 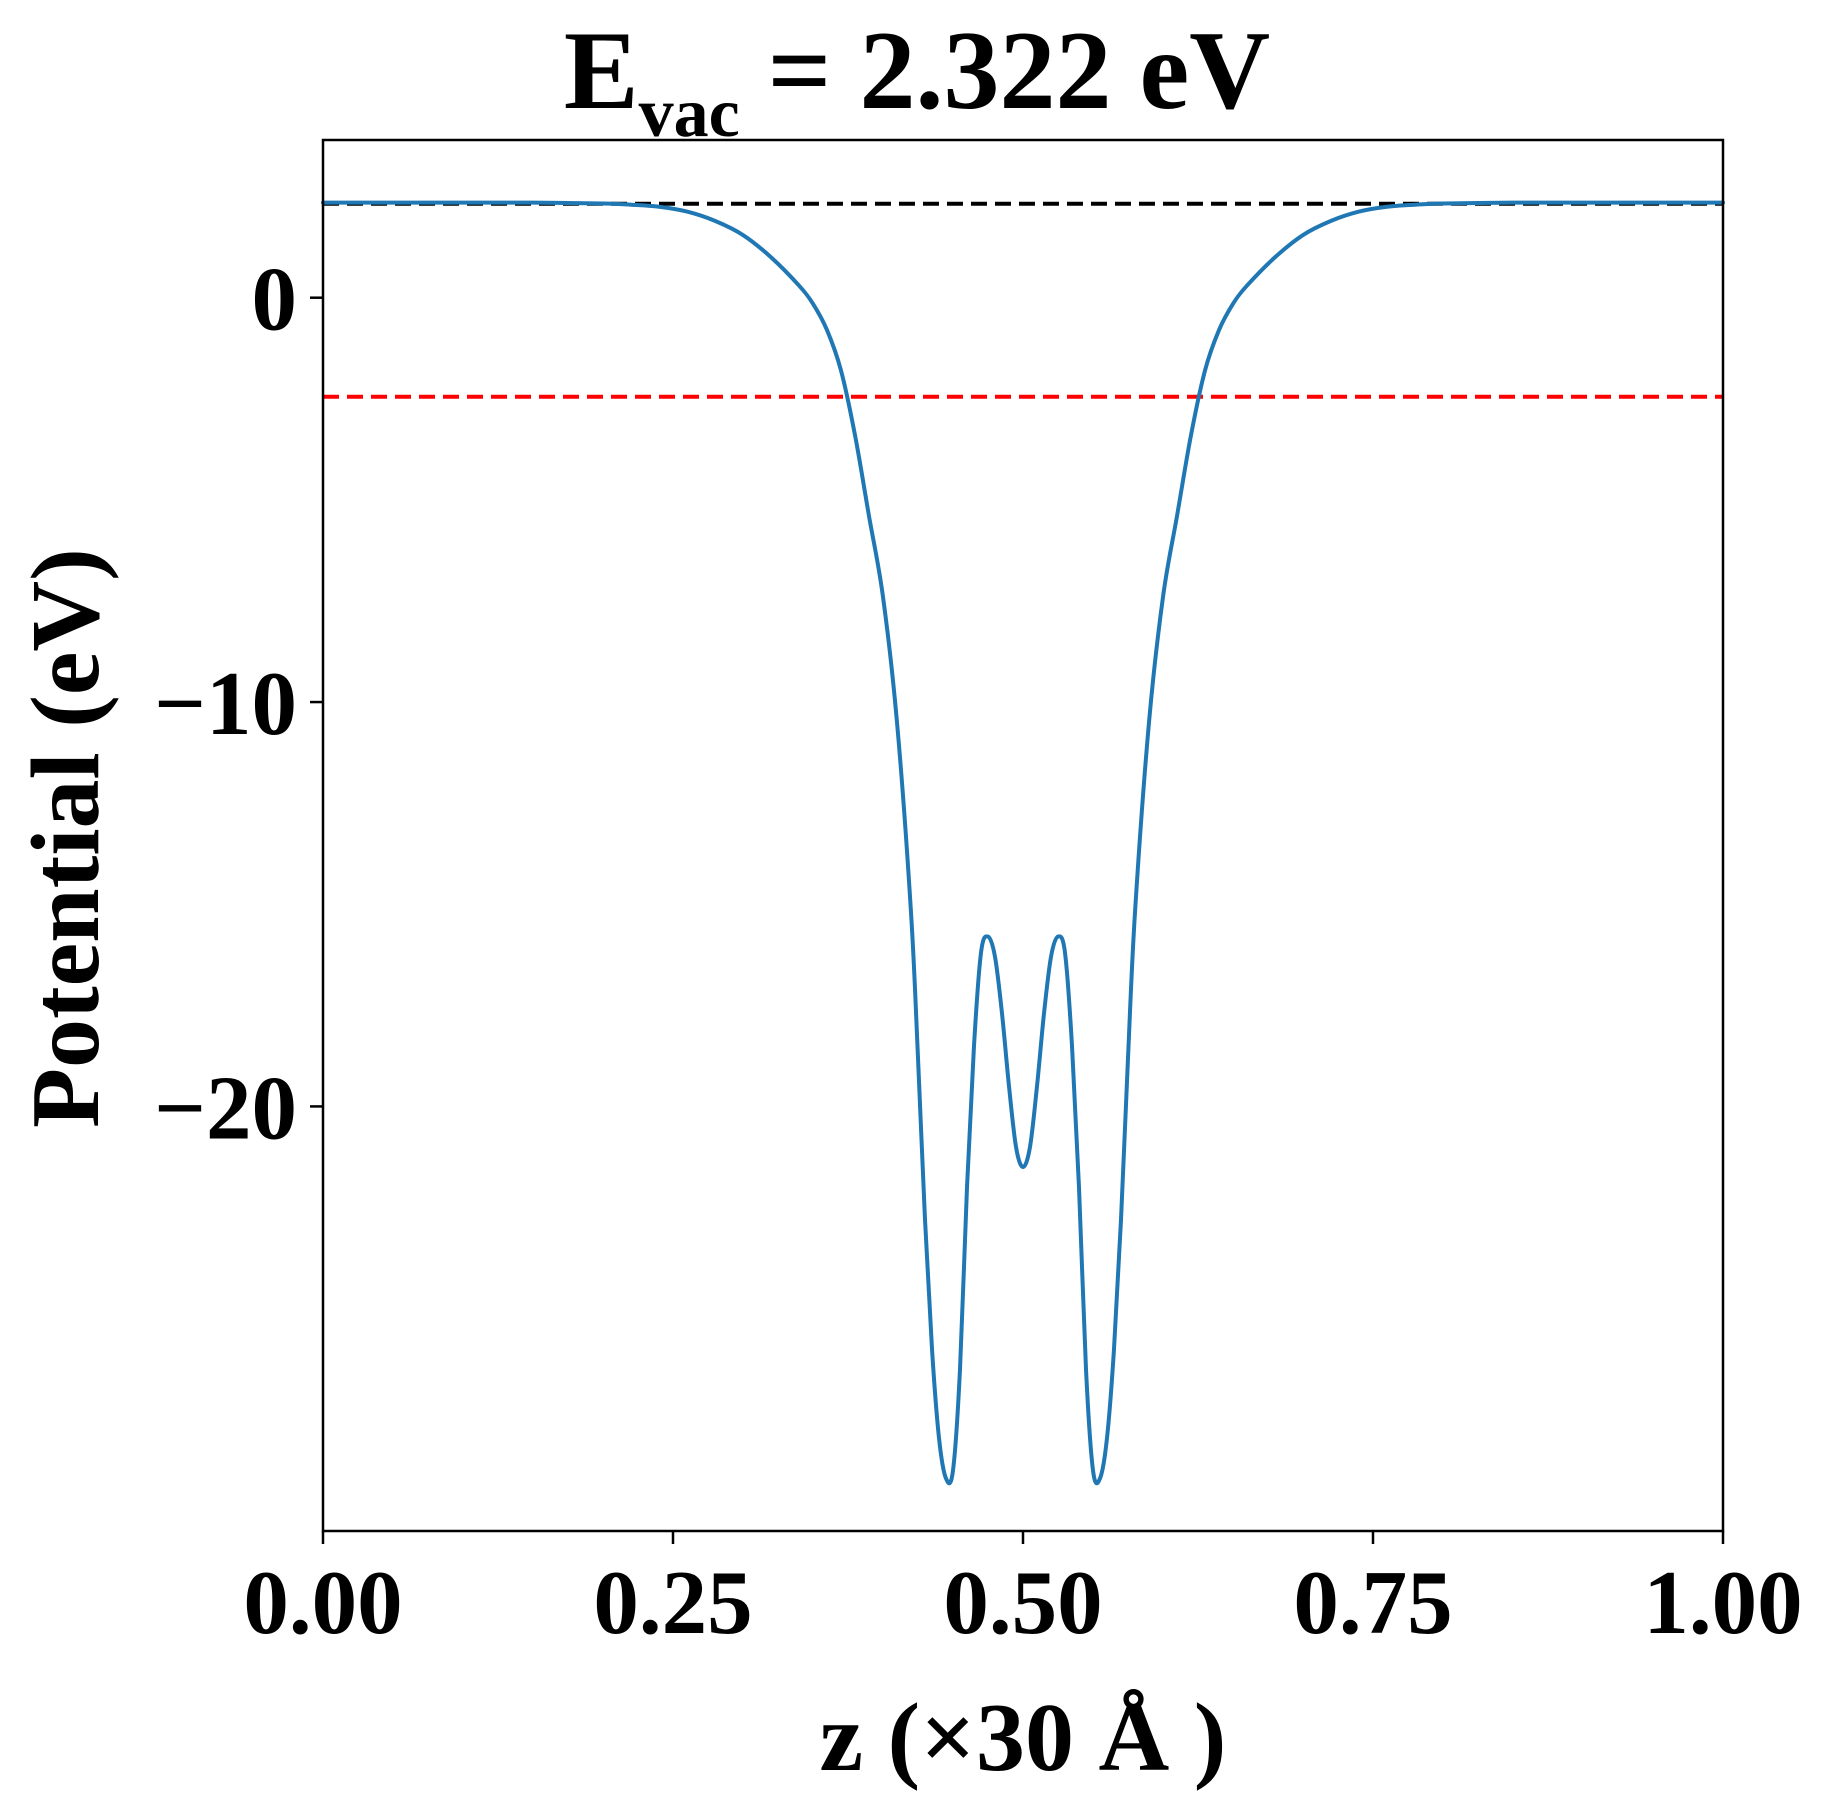 What do you see at coordinates (672, 1602) in the screenshot?
I see `x-tick-label-1: 0.25` at bounding box center [672, 1602].